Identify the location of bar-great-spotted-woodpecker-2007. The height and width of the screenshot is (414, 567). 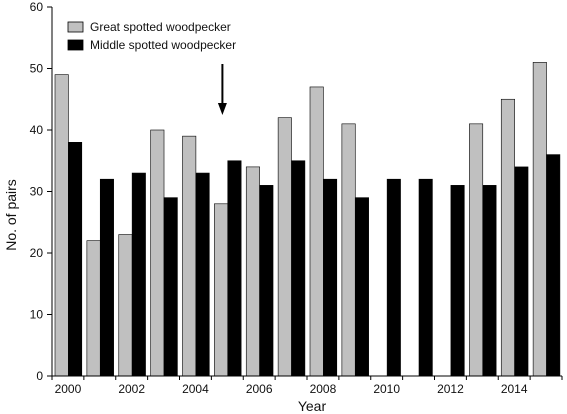
(284, 247).